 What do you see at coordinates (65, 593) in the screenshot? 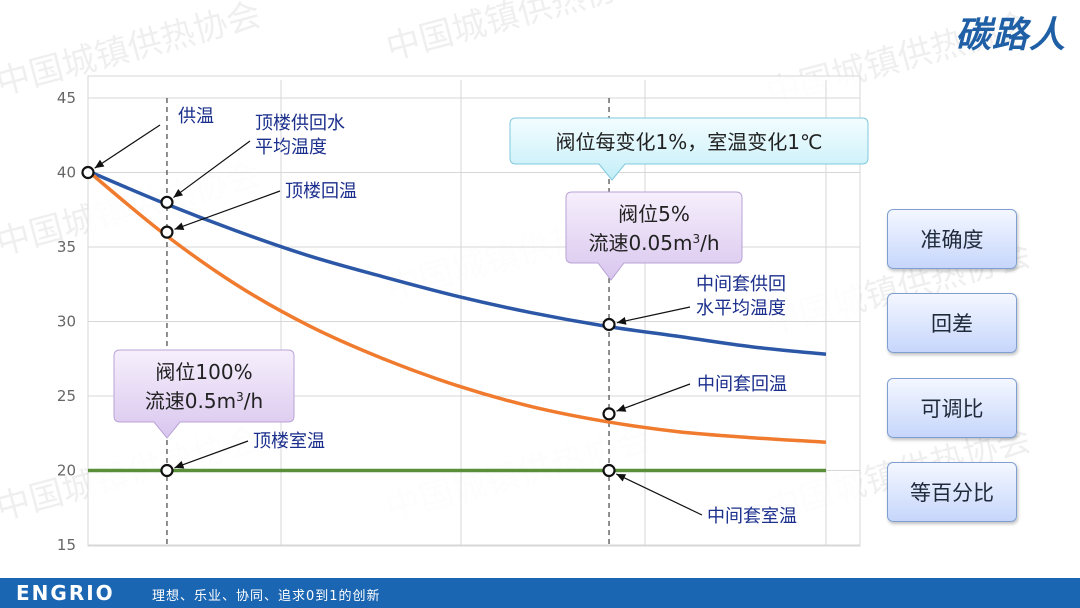
I see `footer-logo: ENGRIO` at bounding box center [65, 593].